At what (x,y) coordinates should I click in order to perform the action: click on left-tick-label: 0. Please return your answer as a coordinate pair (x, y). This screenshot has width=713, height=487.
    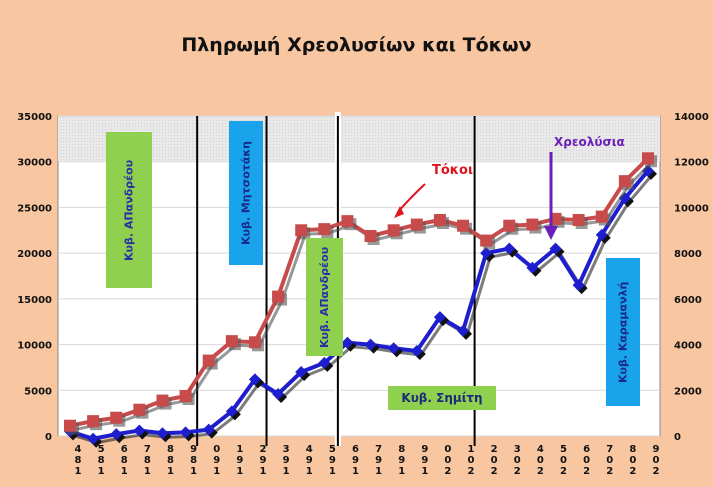
    Looking at the image, I should click on (48, 437).